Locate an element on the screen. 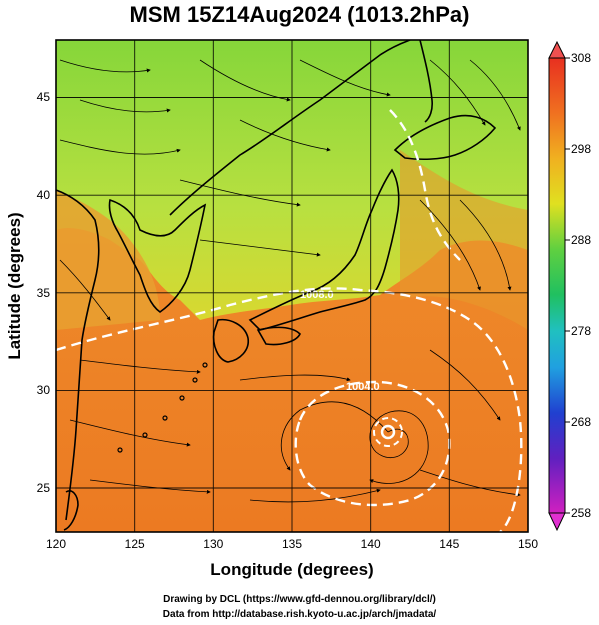 This screenshot has width=599, height=625. x-tick-label: 130 is located at coordinates (213, 544).